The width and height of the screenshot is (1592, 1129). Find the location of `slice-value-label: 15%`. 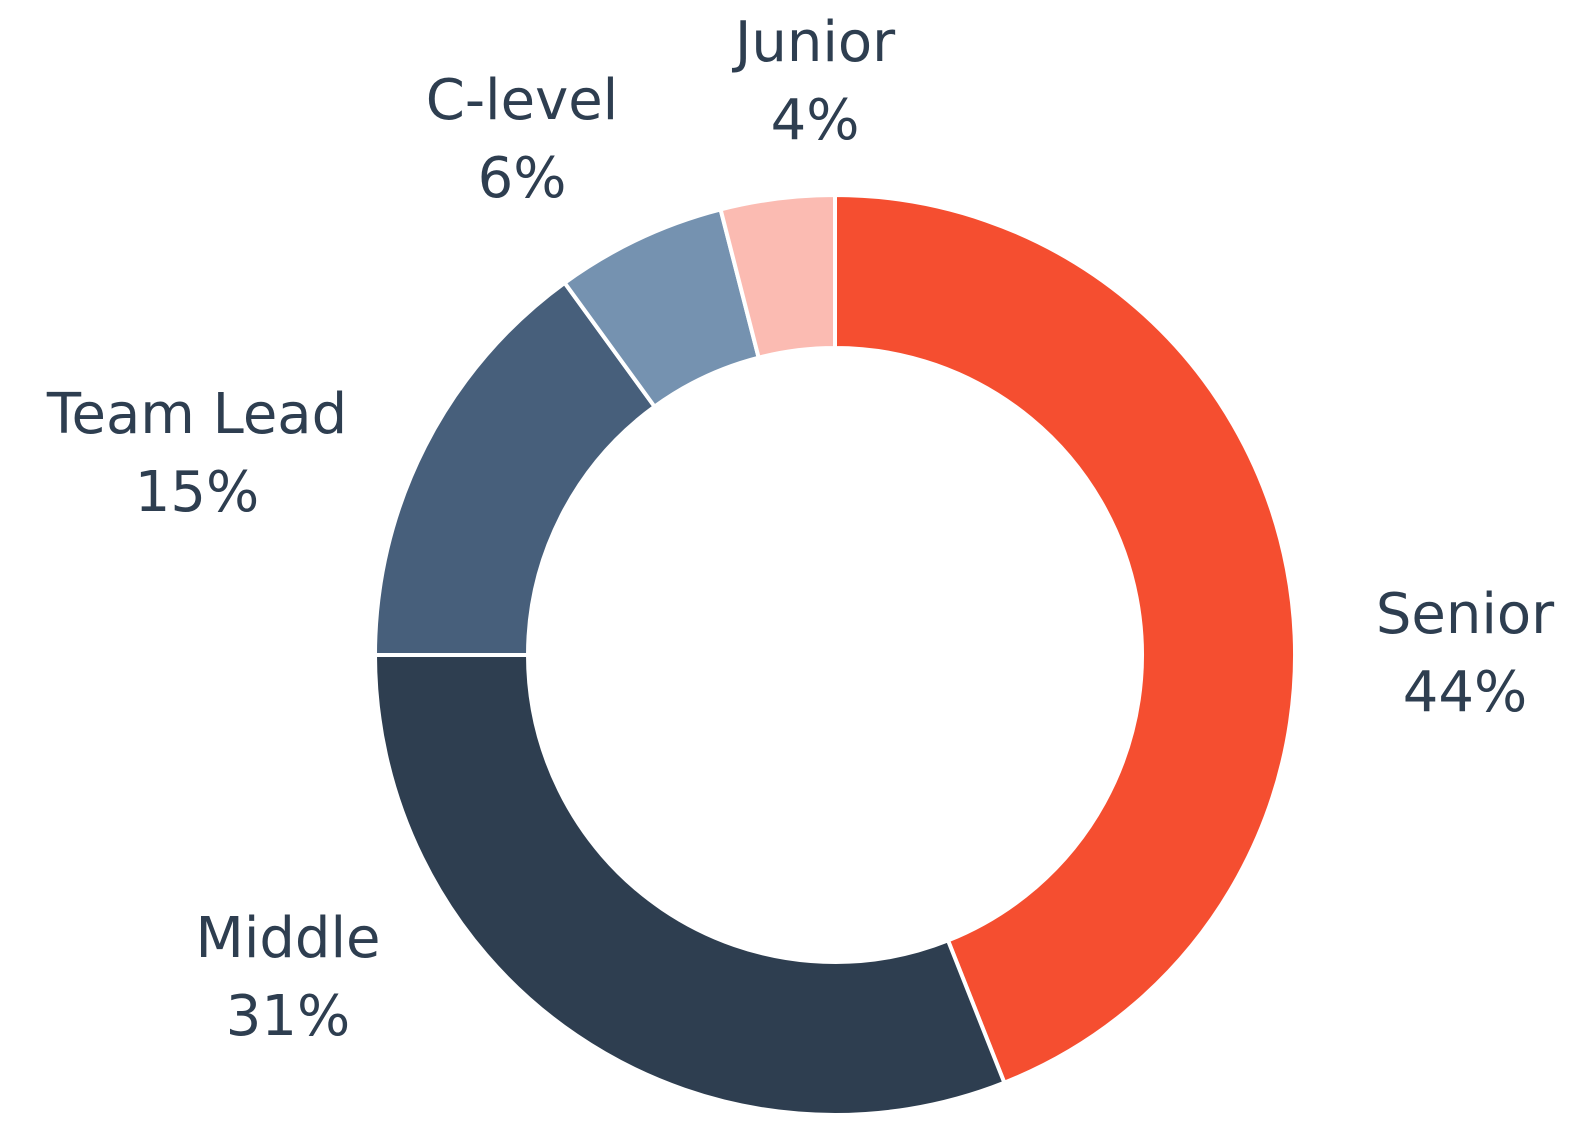

slice-value-label: 15% is located at coordinates (197, 492).